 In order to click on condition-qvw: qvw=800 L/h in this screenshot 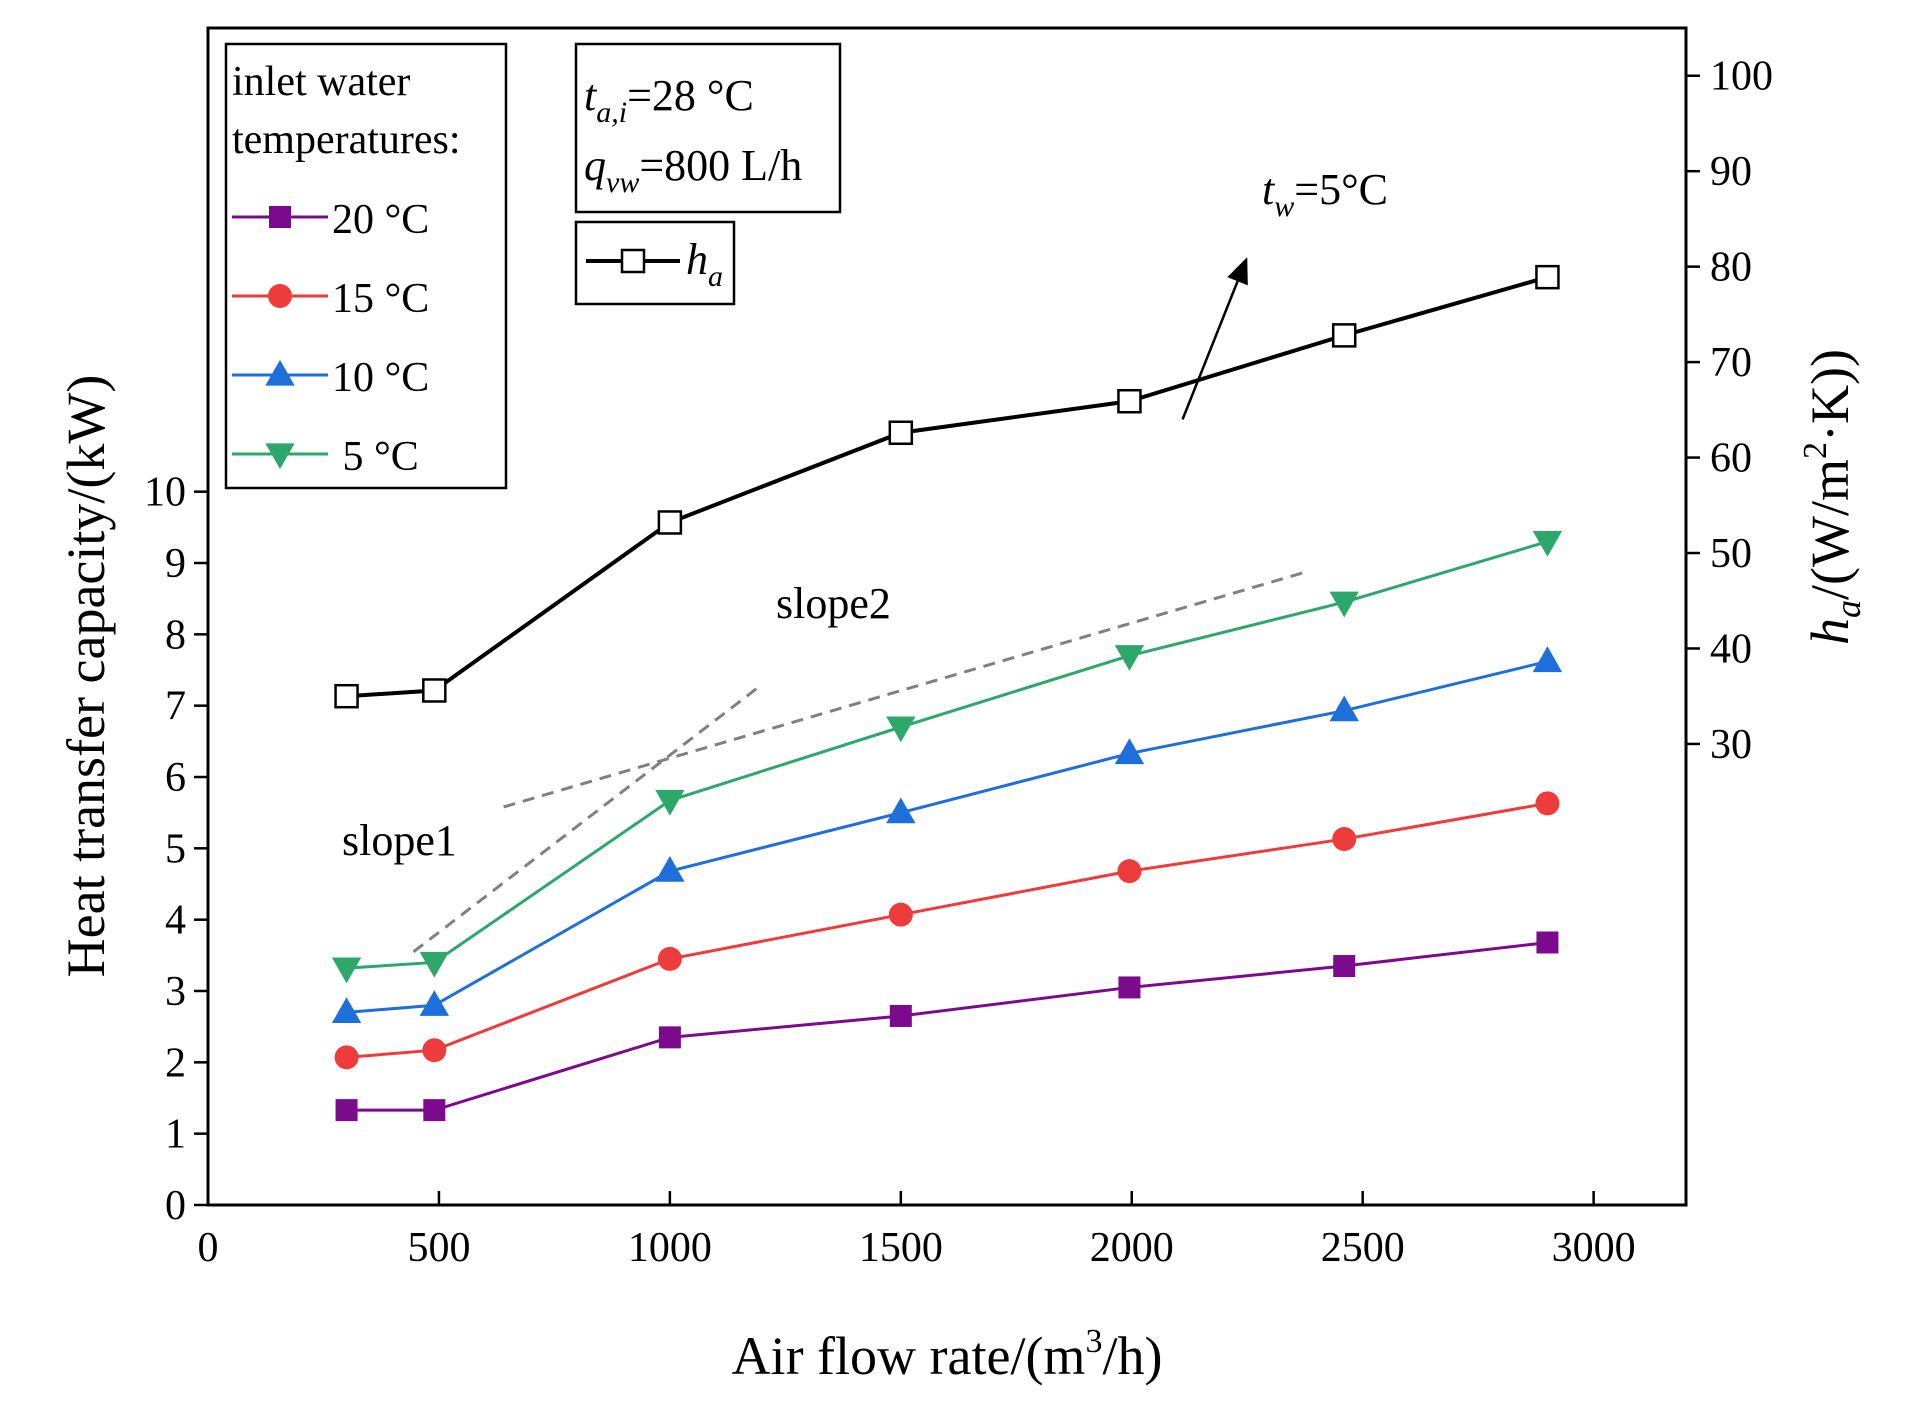, I will do `click(693, 170)`.